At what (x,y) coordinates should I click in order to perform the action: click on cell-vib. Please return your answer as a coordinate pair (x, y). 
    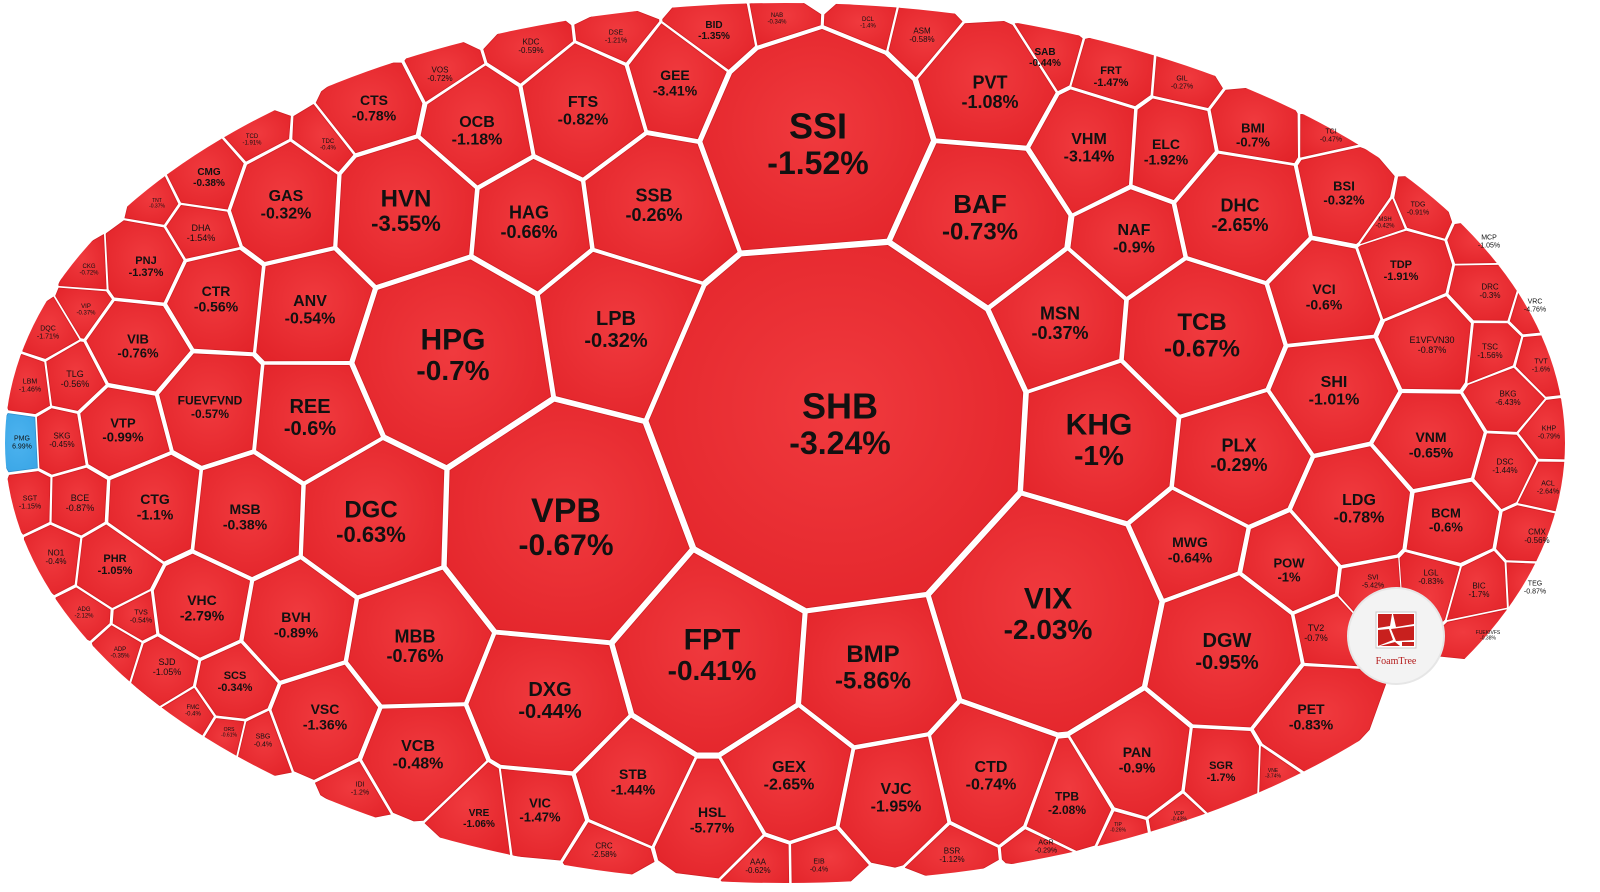
    Looking at the image, I should click on (138, 346).